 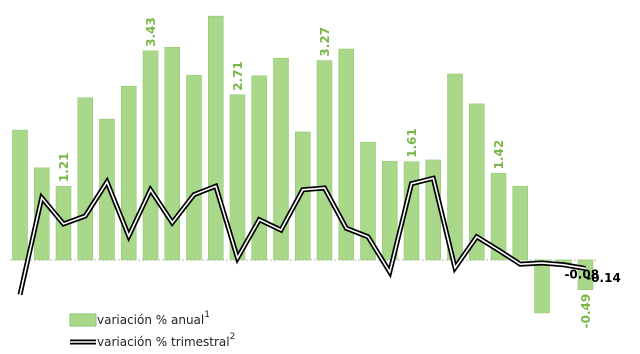 What do you see at coordinates (325, 42) in the screenshot?
I see `bar-value-label: 3.27` at bounding box center [325, 42].